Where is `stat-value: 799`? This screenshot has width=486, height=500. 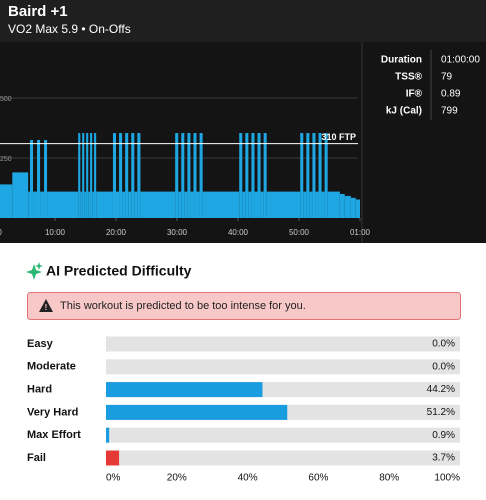 stat-value: 799 is located at coordinates (449, 111).